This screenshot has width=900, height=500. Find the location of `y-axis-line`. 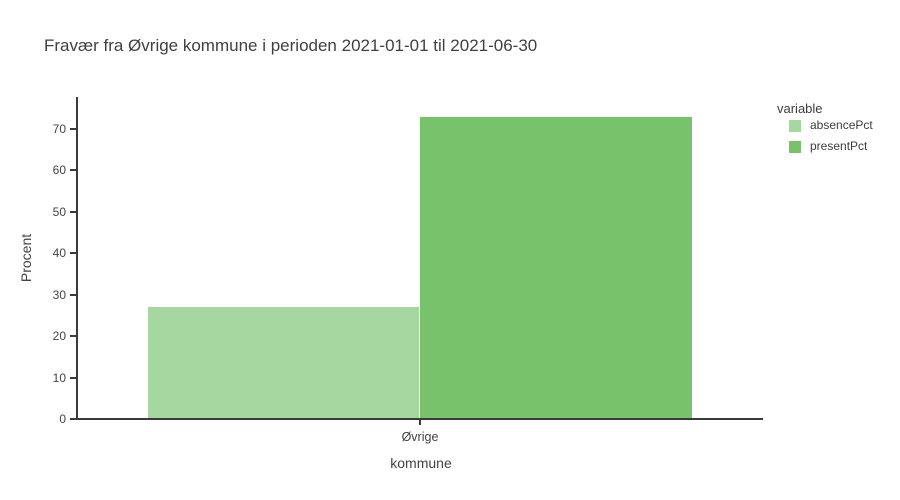

y-axis-line is located at coordinates (77, 258).